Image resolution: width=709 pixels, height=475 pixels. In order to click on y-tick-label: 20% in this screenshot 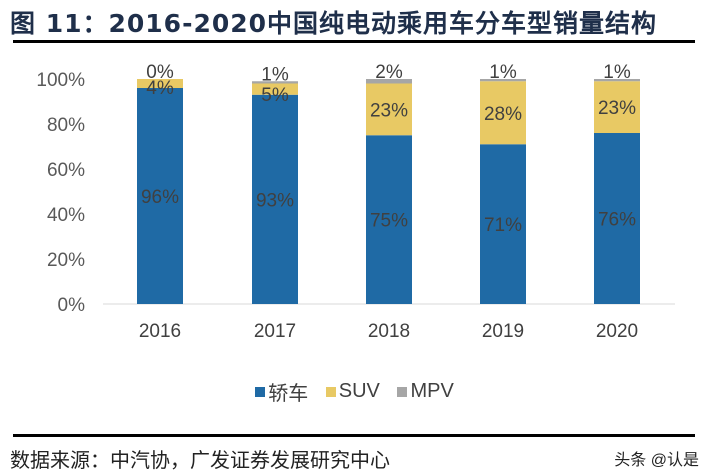, I will do `click(66, 260)`.